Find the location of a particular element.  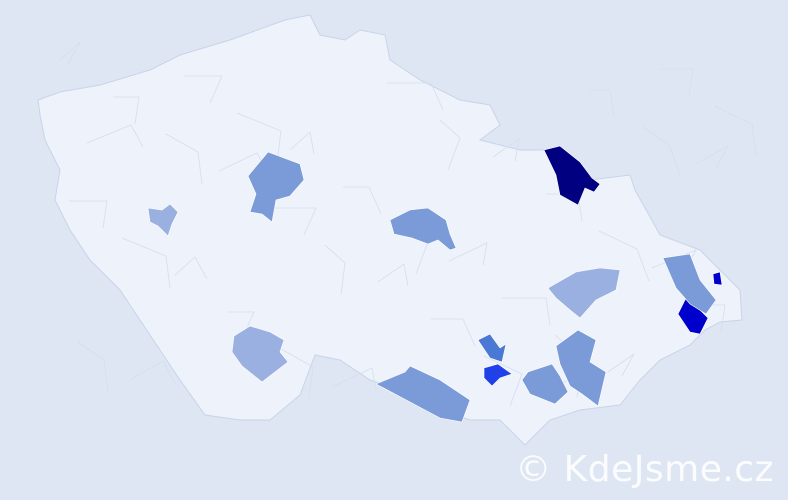

region-west-district-small is located at coordinates (163, 220).